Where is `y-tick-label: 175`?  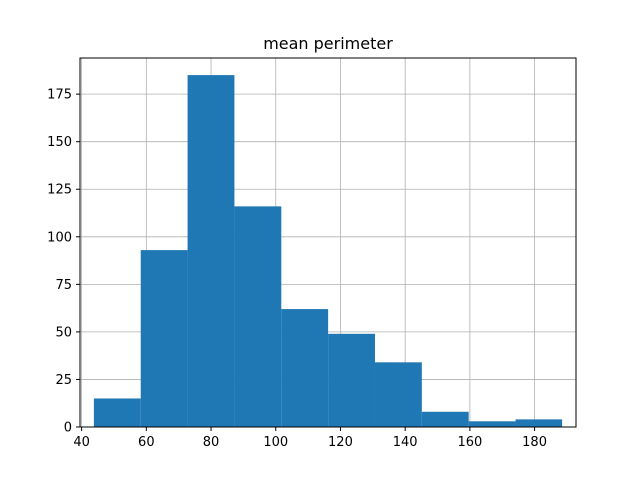
y-tick-label: 175 is located at coordinates (59, 95).